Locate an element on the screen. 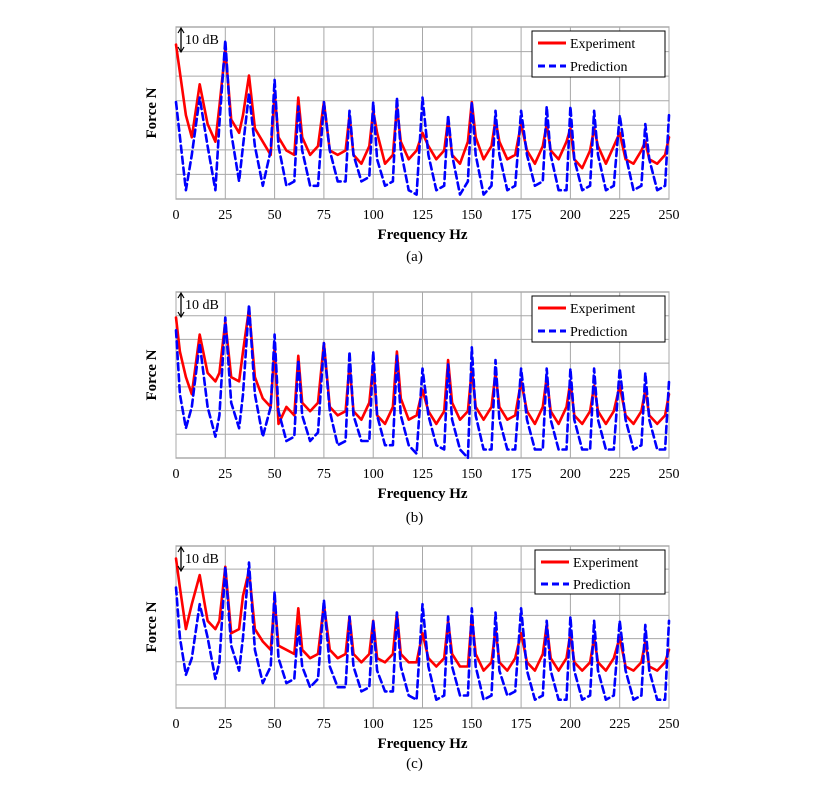  x-tick-label: 0 is located at coordinates (176, 215).